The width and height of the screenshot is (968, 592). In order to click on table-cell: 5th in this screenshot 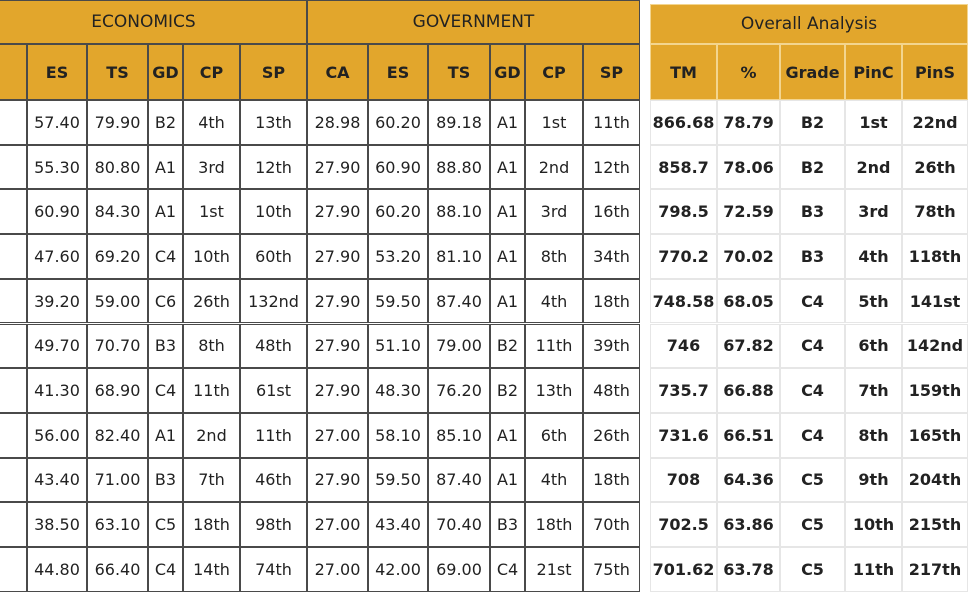, I will do `click(873, 301)`.